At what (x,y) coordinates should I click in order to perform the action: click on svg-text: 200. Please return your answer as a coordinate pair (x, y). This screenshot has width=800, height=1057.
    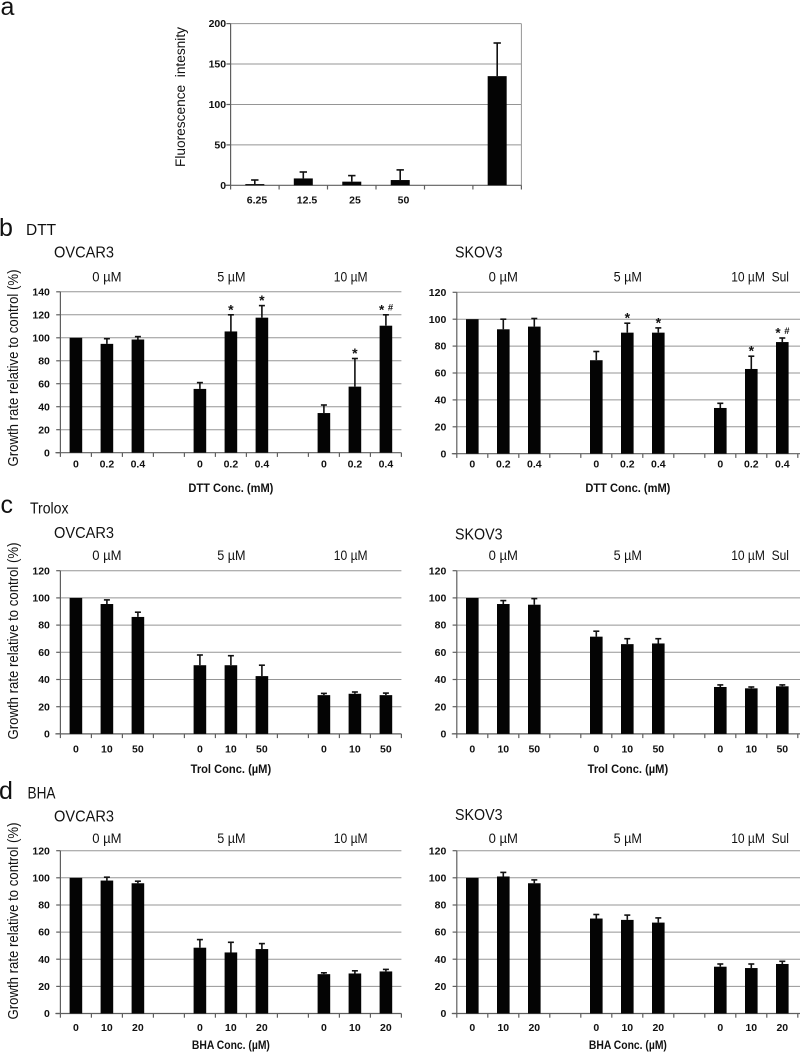
    Looking at the image, I should click on (218, 24).